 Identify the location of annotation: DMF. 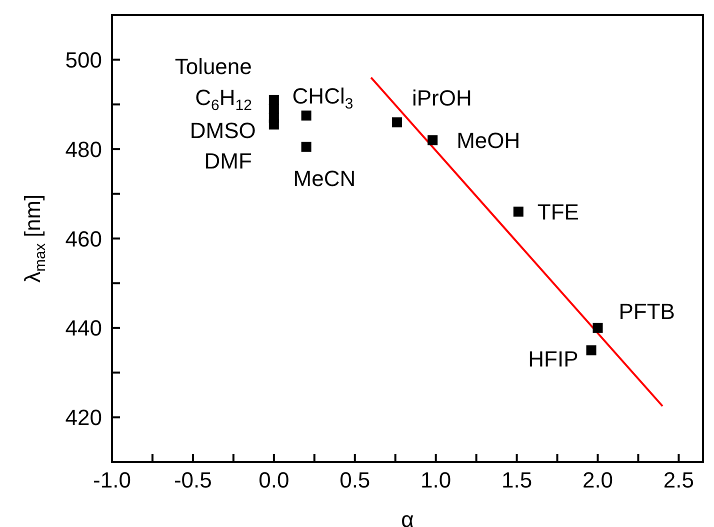
(228, 161).